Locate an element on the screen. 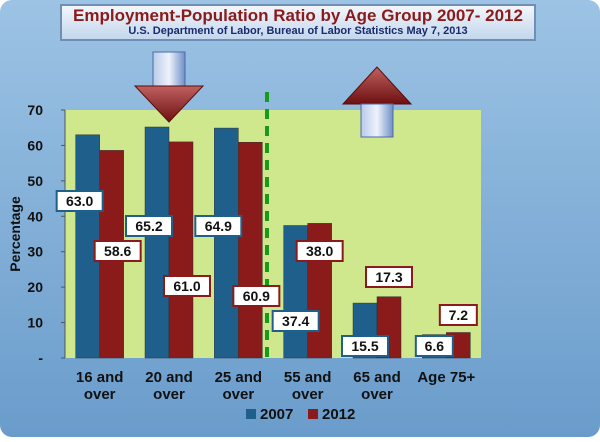 This screenshot has width=600, height=442. data-label-2012: 60.9 is located at coordinates (256, 296).